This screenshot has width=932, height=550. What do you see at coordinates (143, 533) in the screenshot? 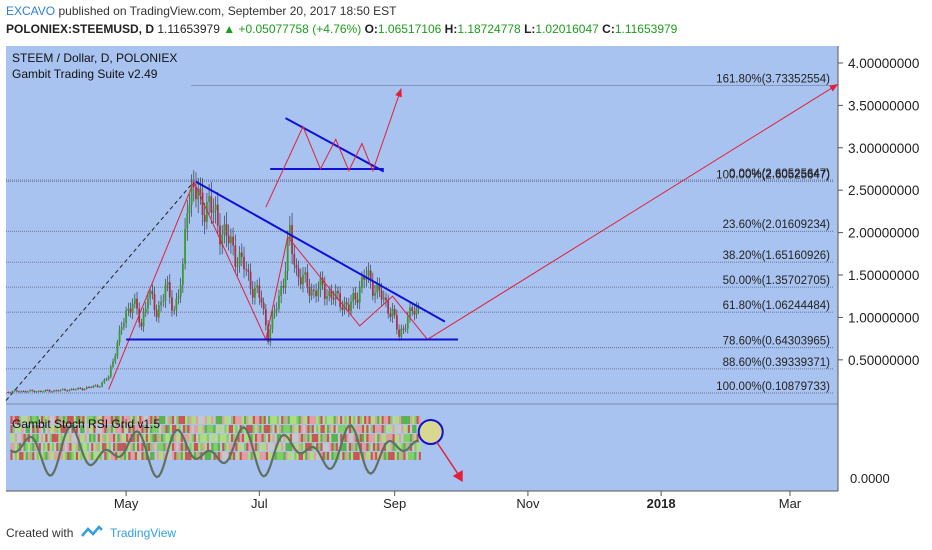
I see `tradingview-brand: TradingView` at bounding box center [143, 533].